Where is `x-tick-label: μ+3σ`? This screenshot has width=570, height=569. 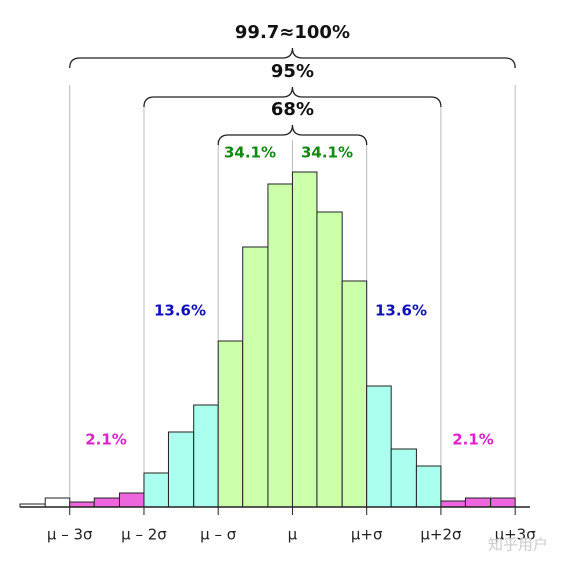
x-tick-label: μ+3σ is located at coordinates (516, 535).